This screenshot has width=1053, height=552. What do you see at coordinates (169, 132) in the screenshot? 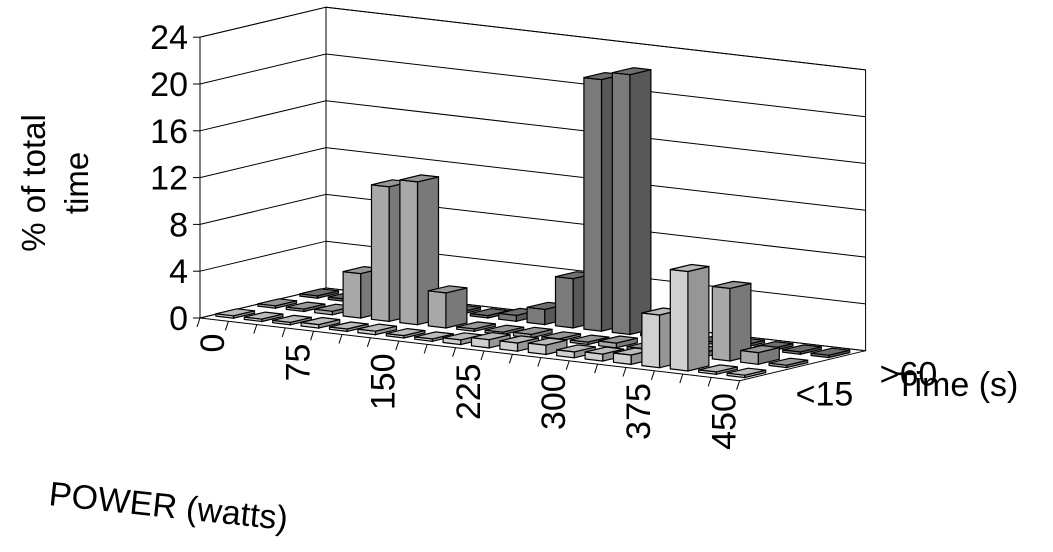
I see `y-tick-label: 16` at bounding box center [169, 132].